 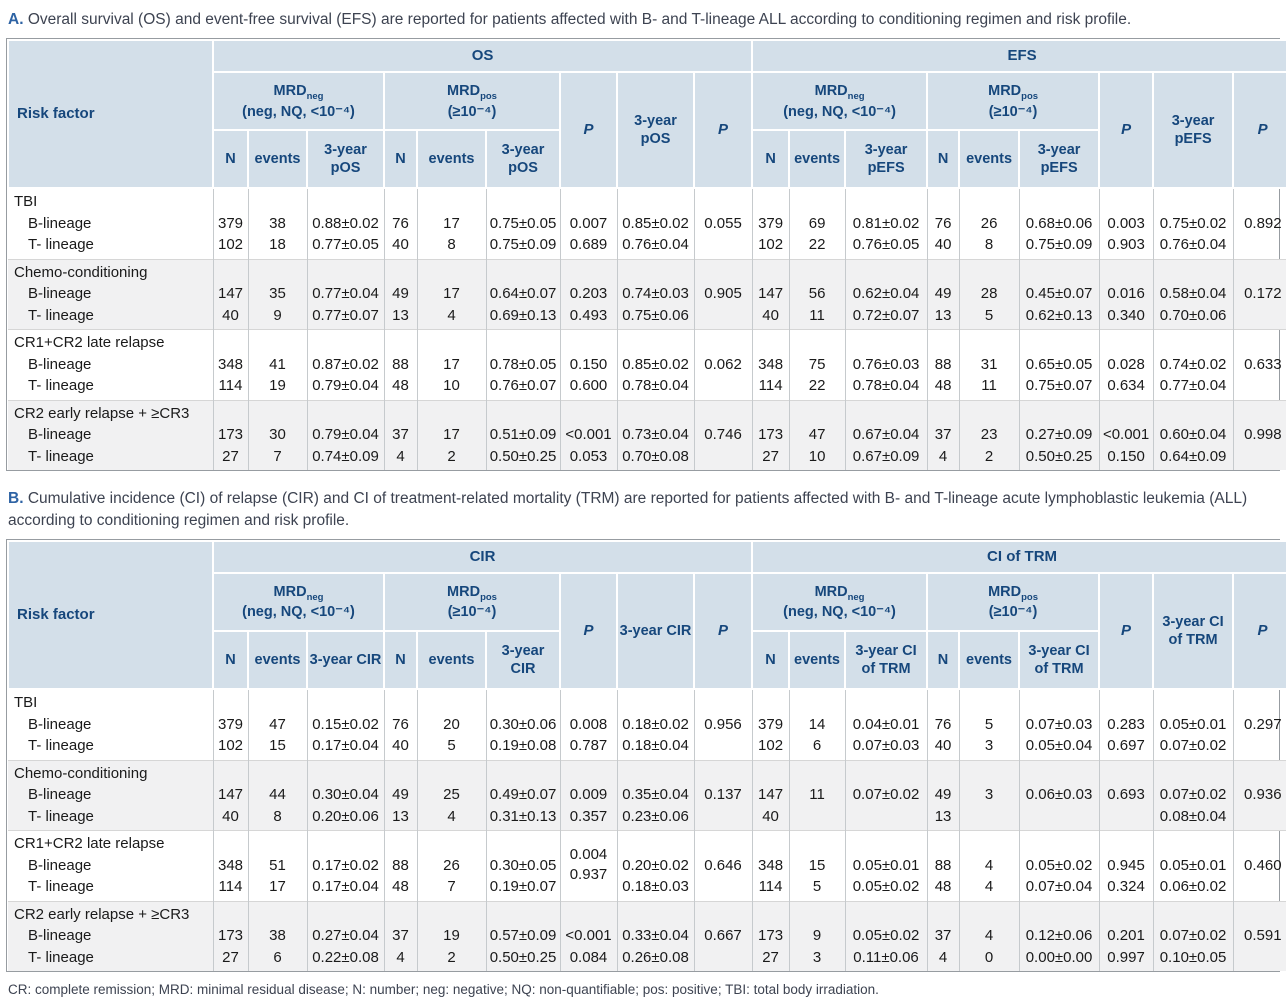 What do you see at coordinates (655, 130) in the screenshot?
I see `os-overall-header: 3-year pOS` at bounding box center [655, 130].